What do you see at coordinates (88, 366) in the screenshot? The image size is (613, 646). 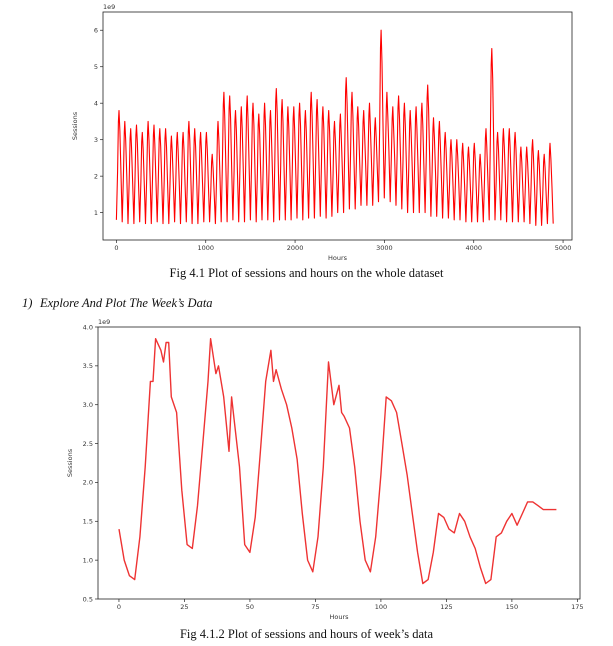 I see `y-tick-label: 3.5` at bounding box center [88, 366].